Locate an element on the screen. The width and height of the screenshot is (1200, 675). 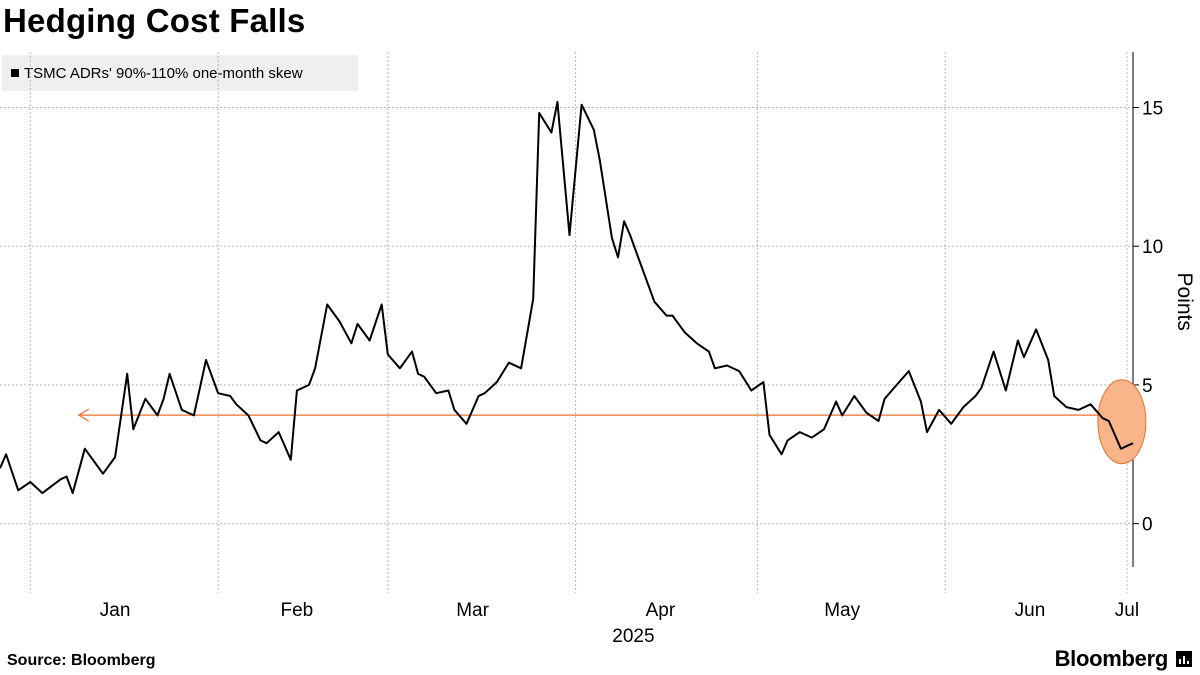
x-tick-label: Jan is located at coordinates (115, 610).